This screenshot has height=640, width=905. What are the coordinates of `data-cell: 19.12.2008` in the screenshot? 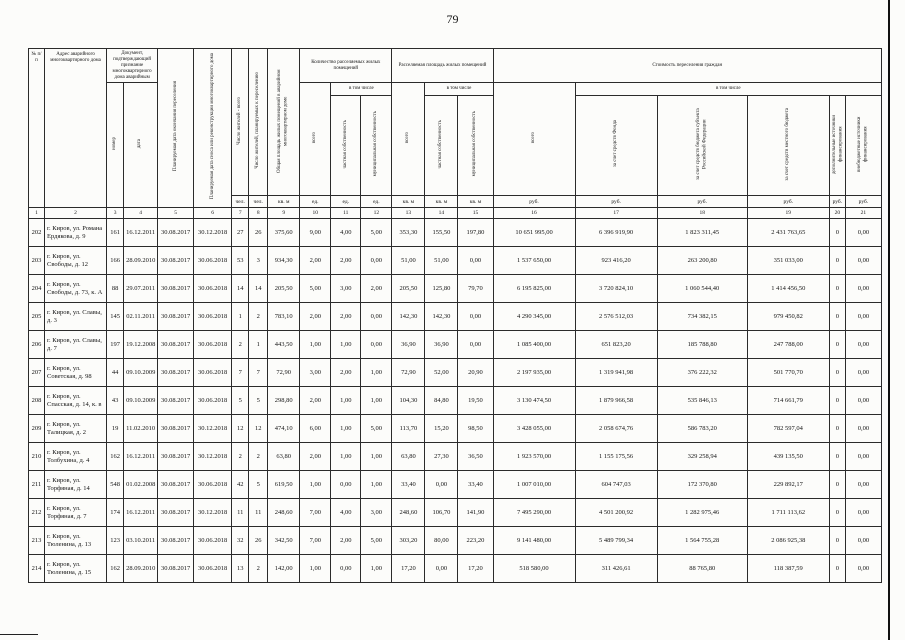 It's located at (141, 344).